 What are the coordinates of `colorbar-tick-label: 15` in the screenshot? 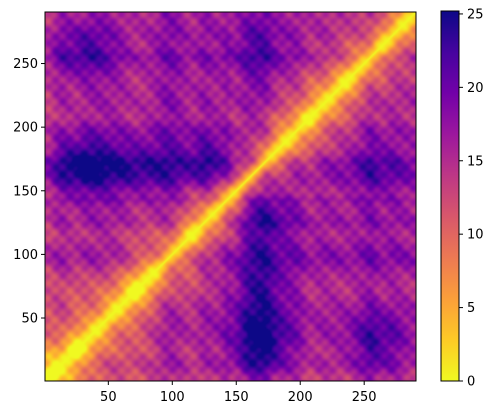 It's located at (475, 161).